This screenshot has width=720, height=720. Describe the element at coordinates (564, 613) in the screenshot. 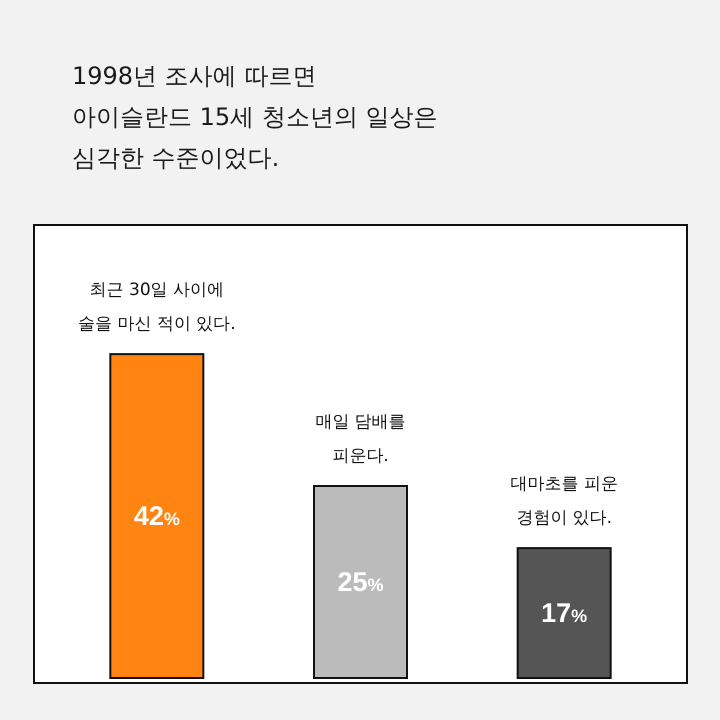

I see `data-label: 17%` at that location.